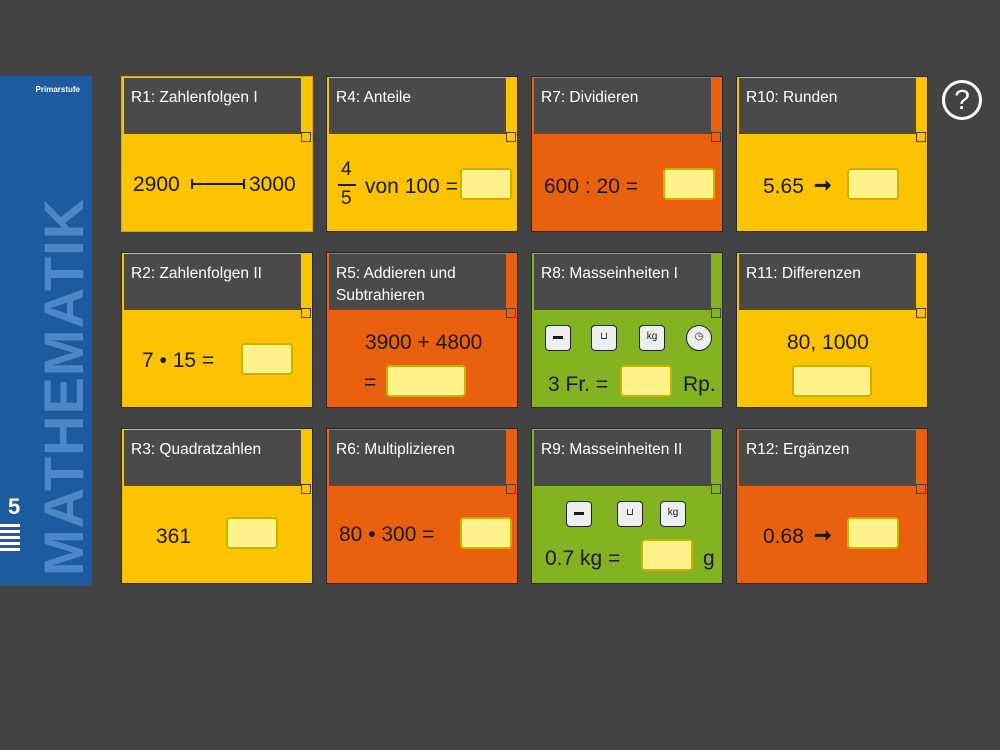 This screenshot has width=1000, height=750. What do you see at coordinates (10, 539) in the screenshot?
I see `cover-stripes` at bounding box center [10, 539].